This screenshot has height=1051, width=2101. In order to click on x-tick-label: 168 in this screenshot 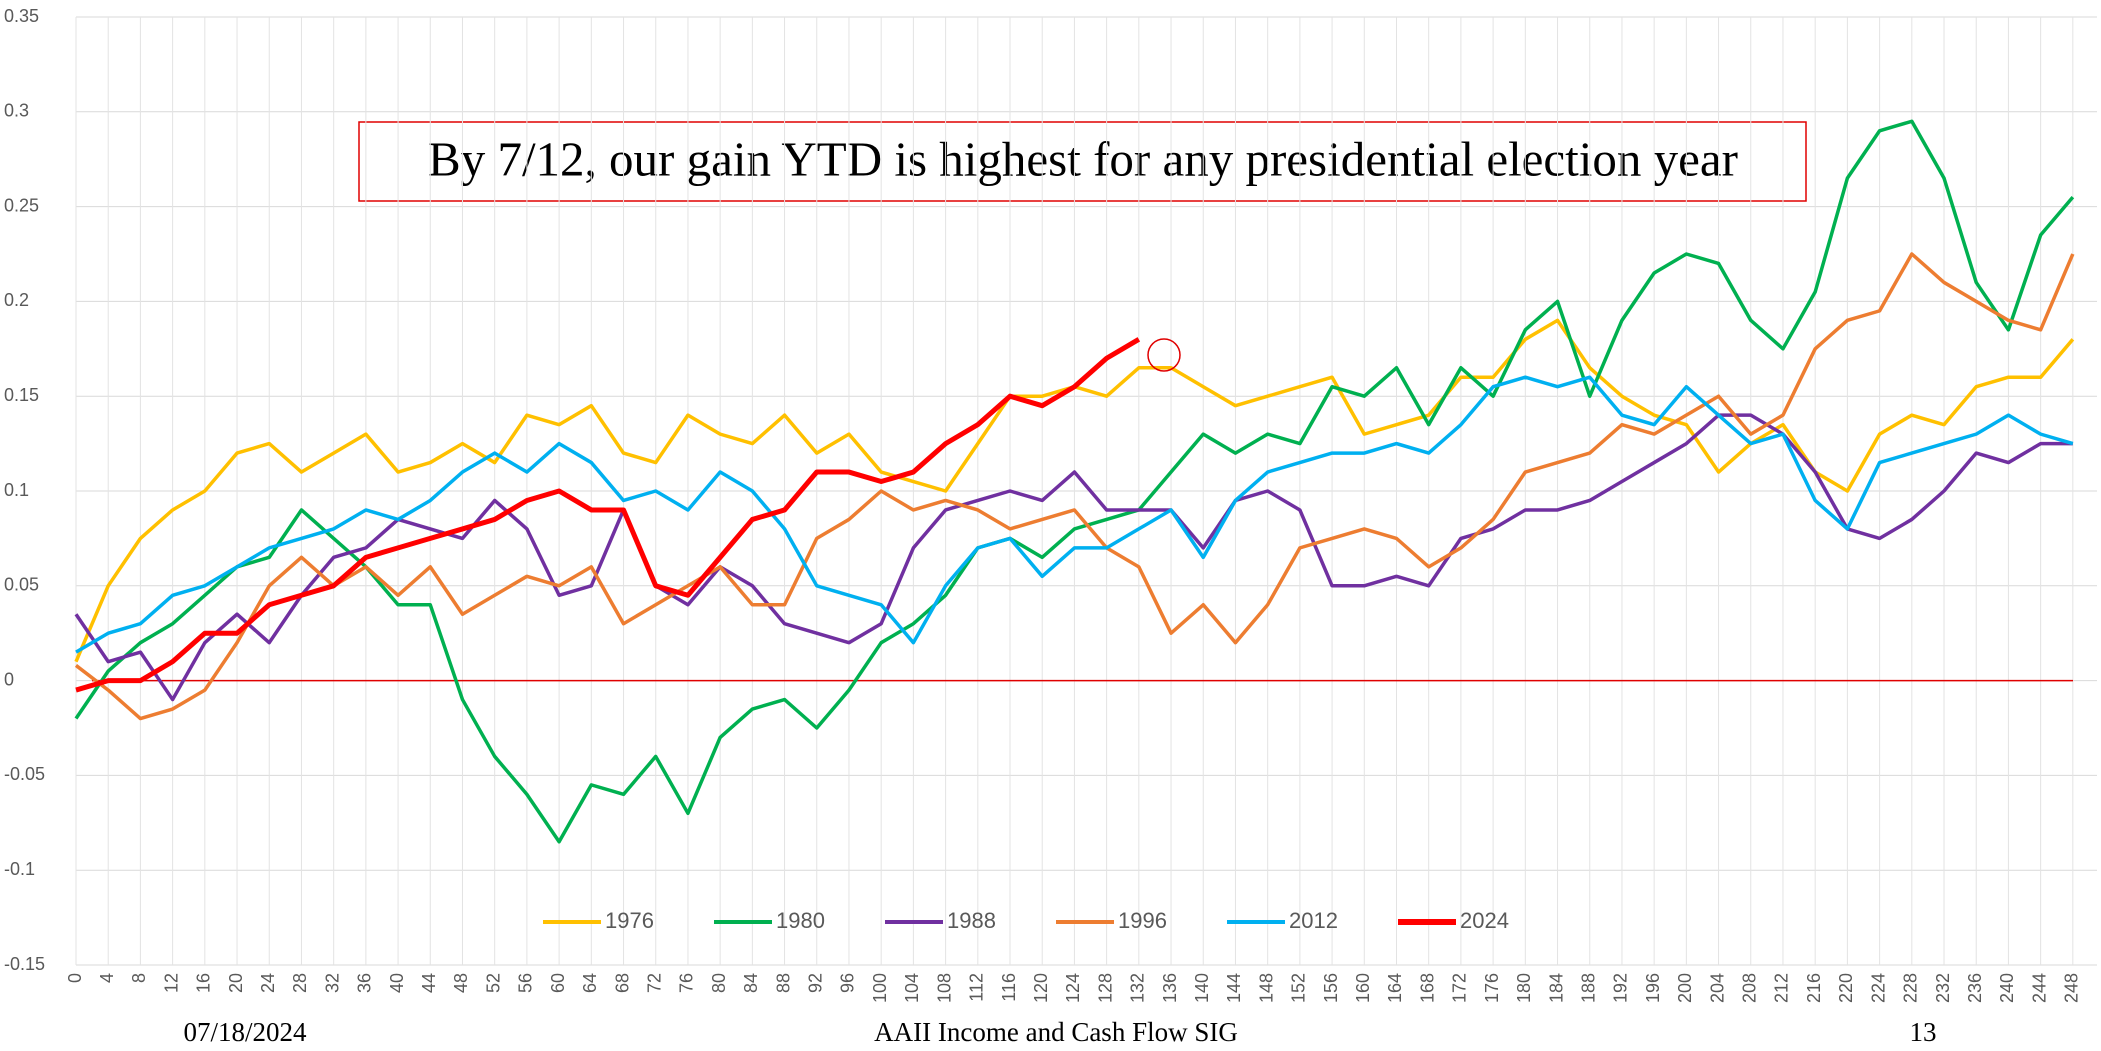, I will do `click(1427, 988)`.